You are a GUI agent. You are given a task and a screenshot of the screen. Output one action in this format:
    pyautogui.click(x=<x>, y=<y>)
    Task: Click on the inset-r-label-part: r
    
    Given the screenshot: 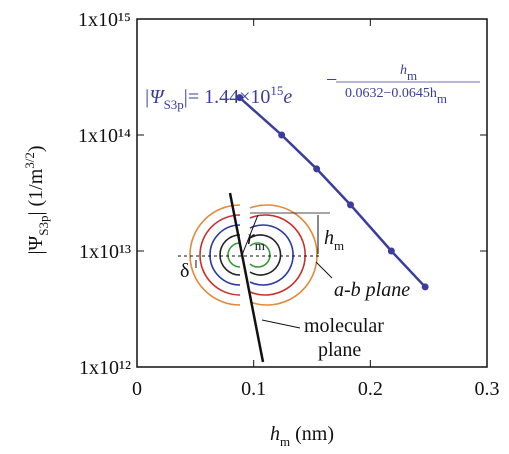 What is the action you would take?
    pyautogui.click(x=251, y=238)
    